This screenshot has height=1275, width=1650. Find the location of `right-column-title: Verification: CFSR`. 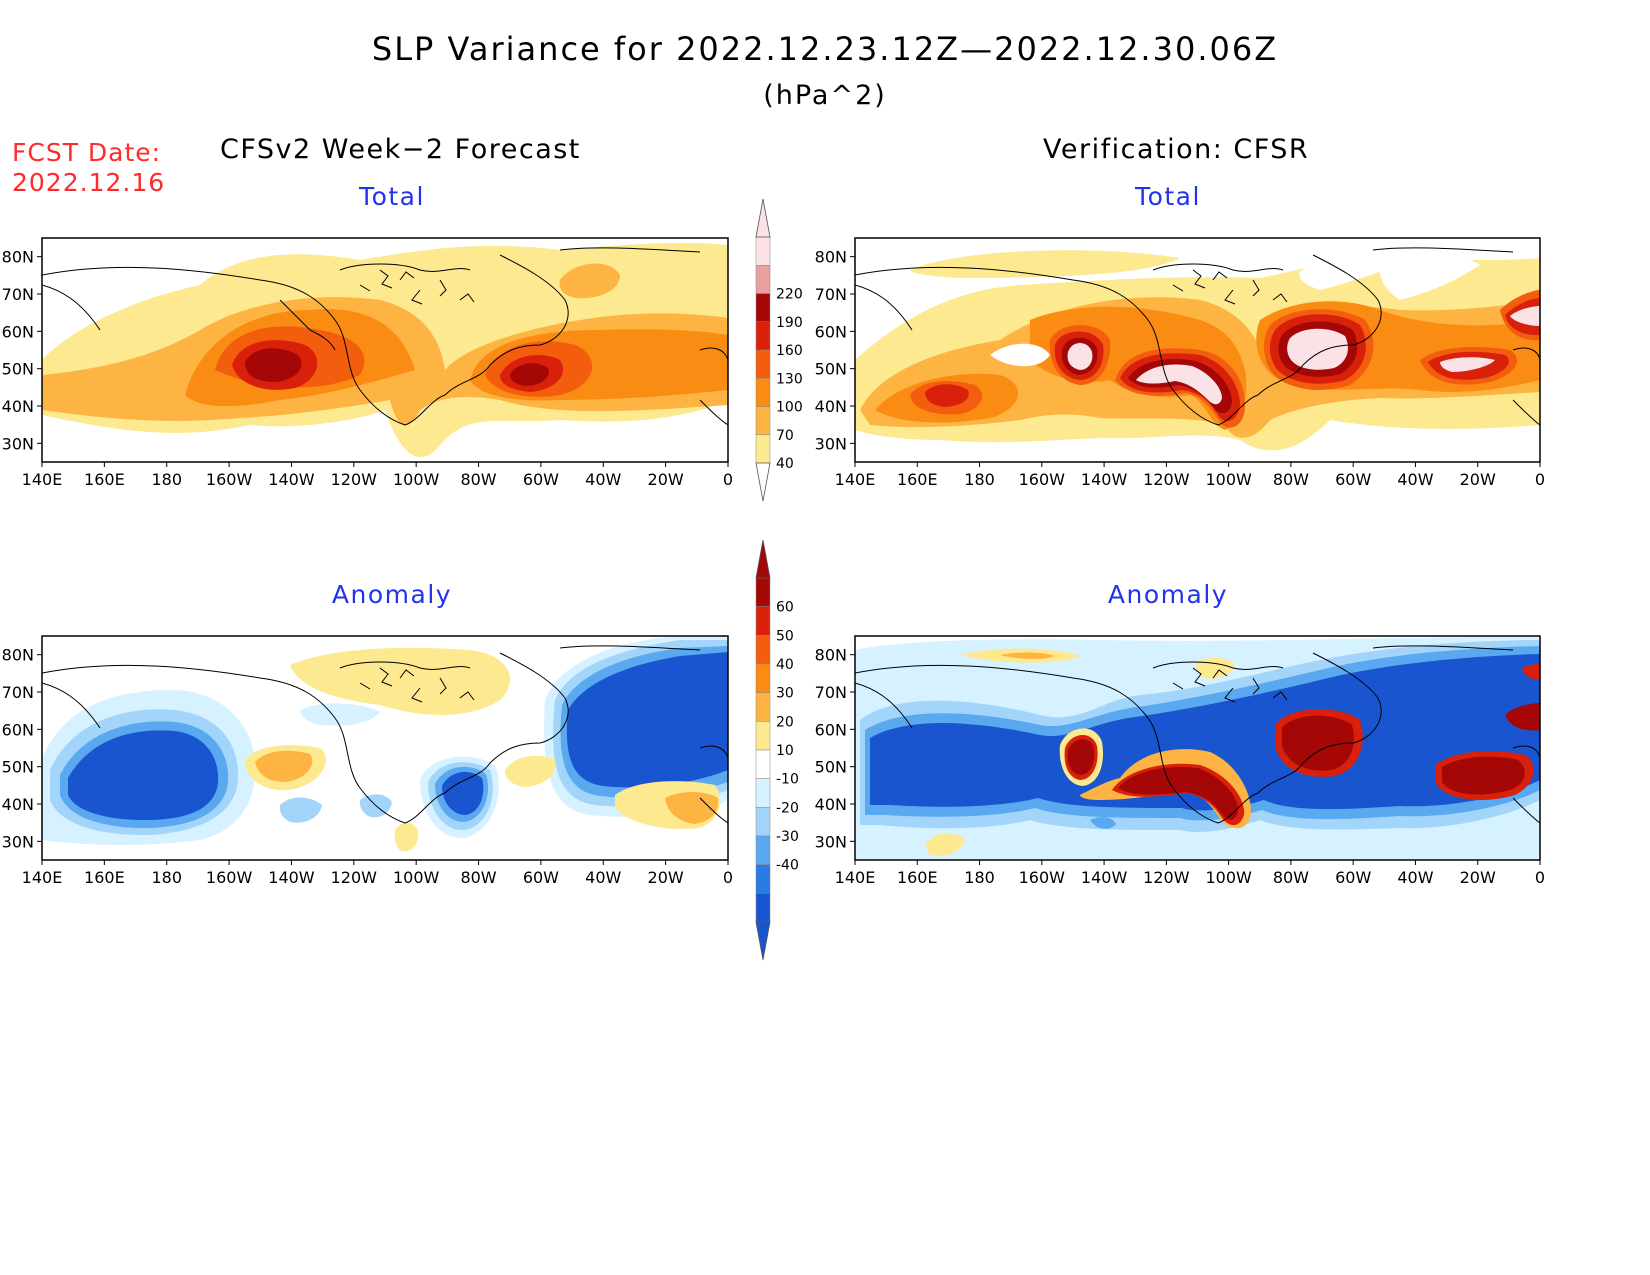

right-column-title: Verification: CFSR is located at coordinates (1176, 149).